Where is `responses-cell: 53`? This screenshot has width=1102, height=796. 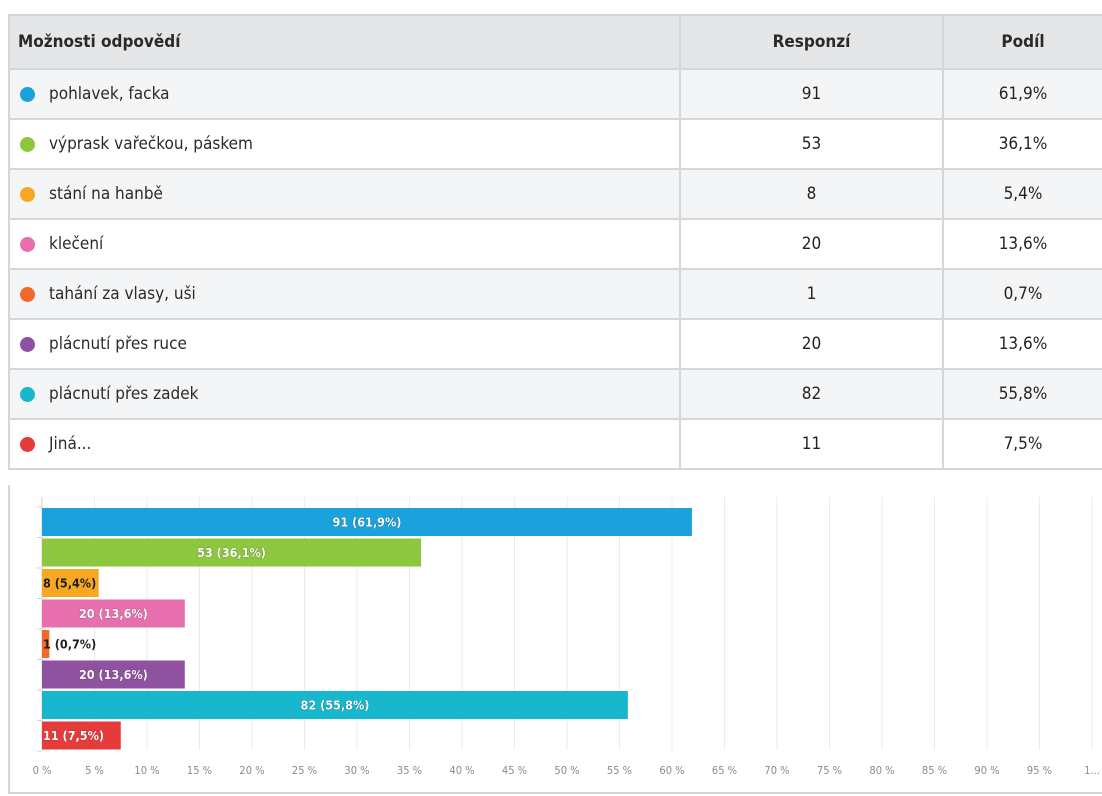
responses-cell: 53 is located at coordinates (811, 144).